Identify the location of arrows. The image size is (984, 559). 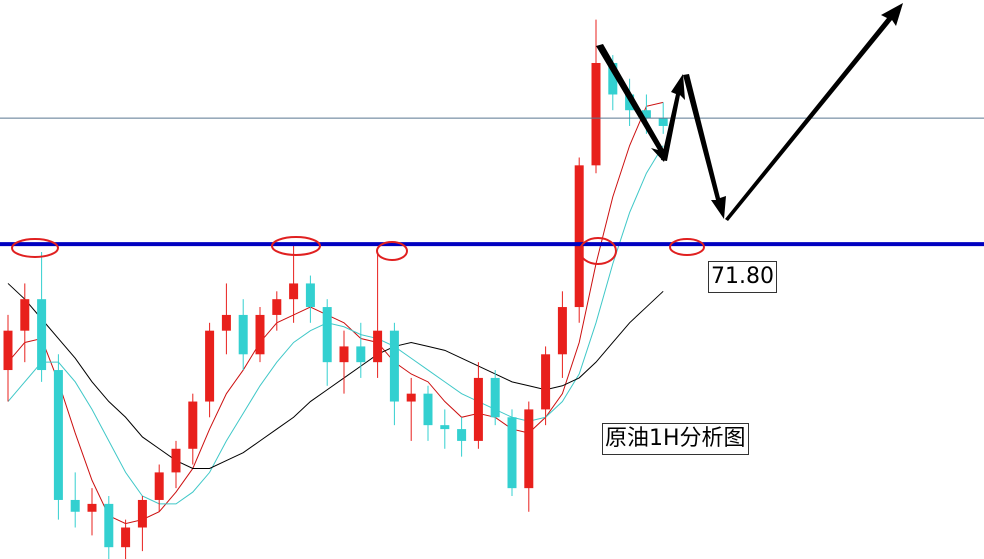
(749, 112).